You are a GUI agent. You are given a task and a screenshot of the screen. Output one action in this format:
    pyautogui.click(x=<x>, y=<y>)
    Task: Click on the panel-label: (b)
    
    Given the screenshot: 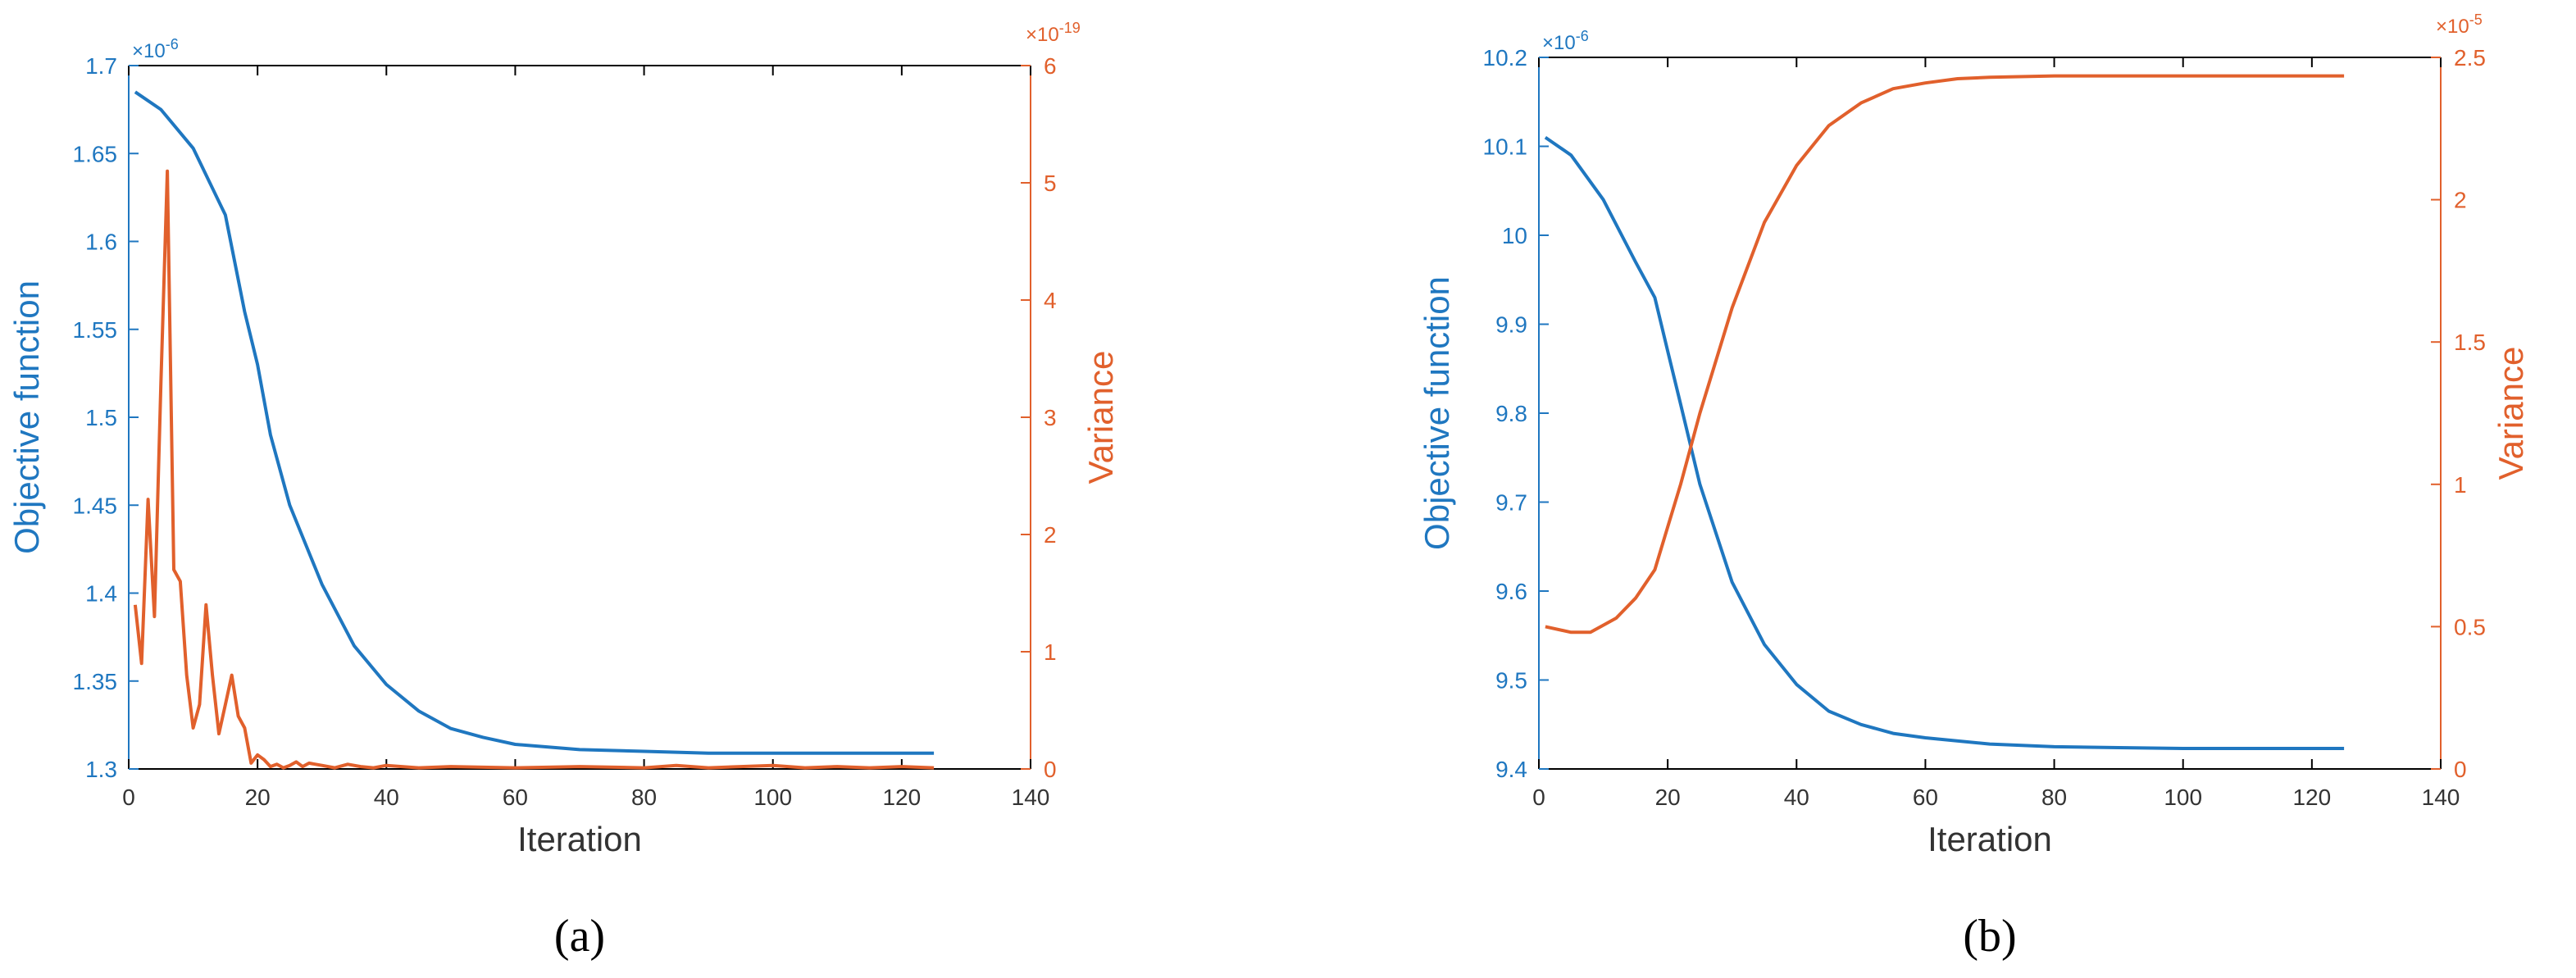 What is the action you would take?
    pyautogui.click(x=1989, y=936)
    